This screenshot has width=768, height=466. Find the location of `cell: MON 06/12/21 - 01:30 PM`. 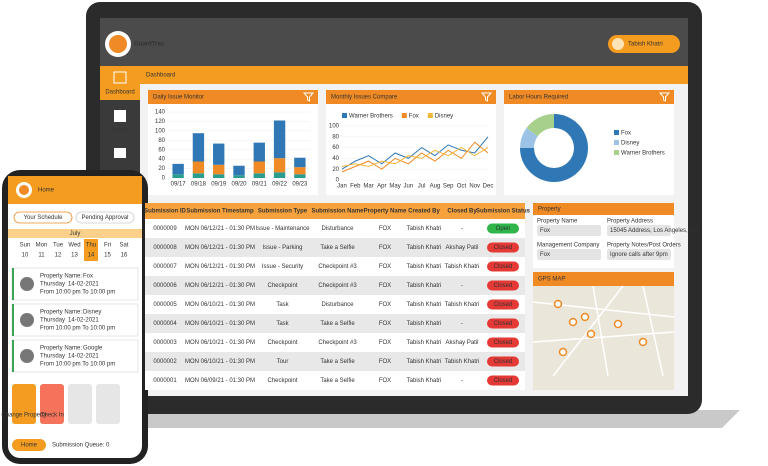

cell: MON 06/12/21 - 01:30 PM is located at coordinates (220, 286).